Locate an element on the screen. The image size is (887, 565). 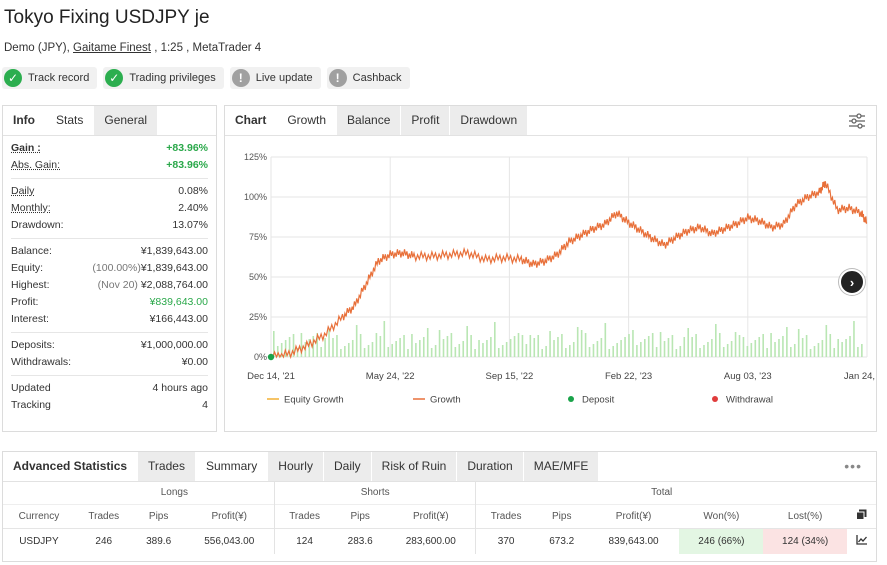
badge-label: Cashback is located at coordinates (377, 78).